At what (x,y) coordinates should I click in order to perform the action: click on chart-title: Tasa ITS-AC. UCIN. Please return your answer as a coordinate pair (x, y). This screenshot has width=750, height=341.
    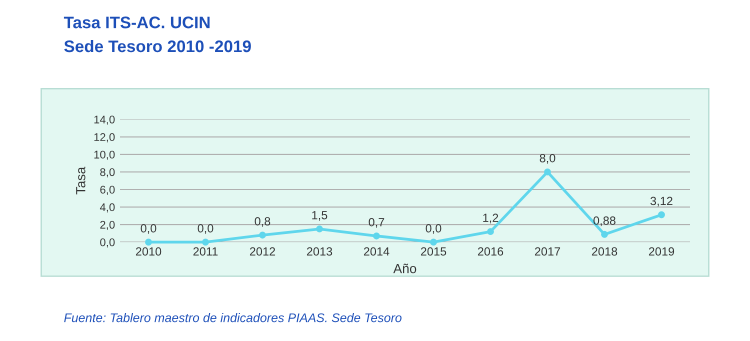
    Looking at the image, I should click on (137, 22).